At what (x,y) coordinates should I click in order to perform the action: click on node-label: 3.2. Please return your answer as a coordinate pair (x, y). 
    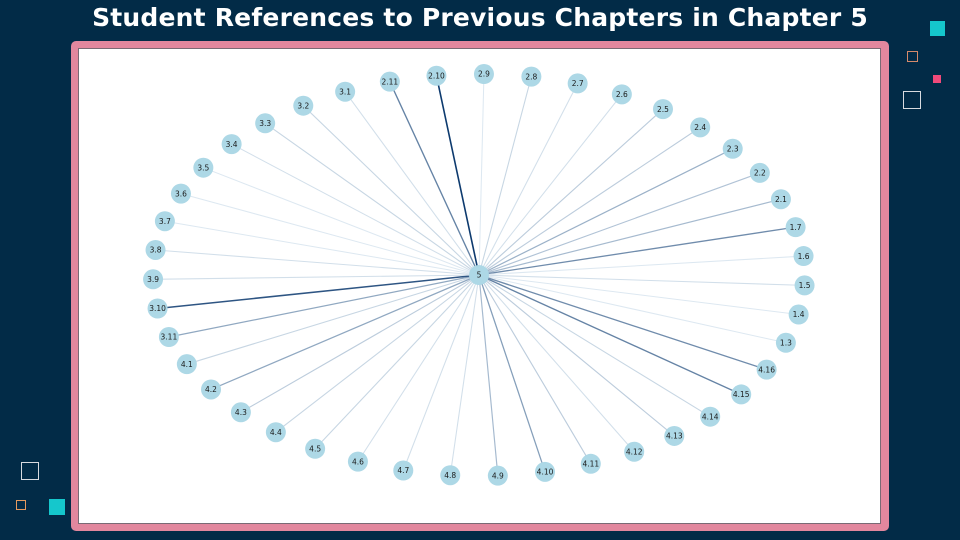
    Looking at the image, I should click on (303, 105).